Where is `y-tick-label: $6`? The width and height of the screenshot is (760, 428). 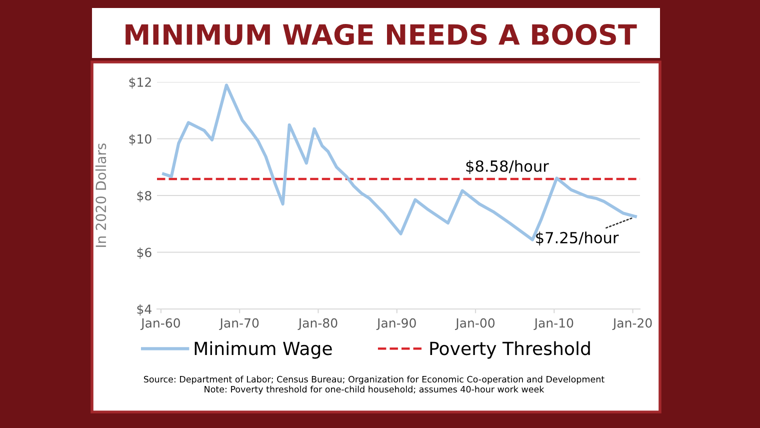 y-tick-label: $6 is located at coordinates (144, 253).